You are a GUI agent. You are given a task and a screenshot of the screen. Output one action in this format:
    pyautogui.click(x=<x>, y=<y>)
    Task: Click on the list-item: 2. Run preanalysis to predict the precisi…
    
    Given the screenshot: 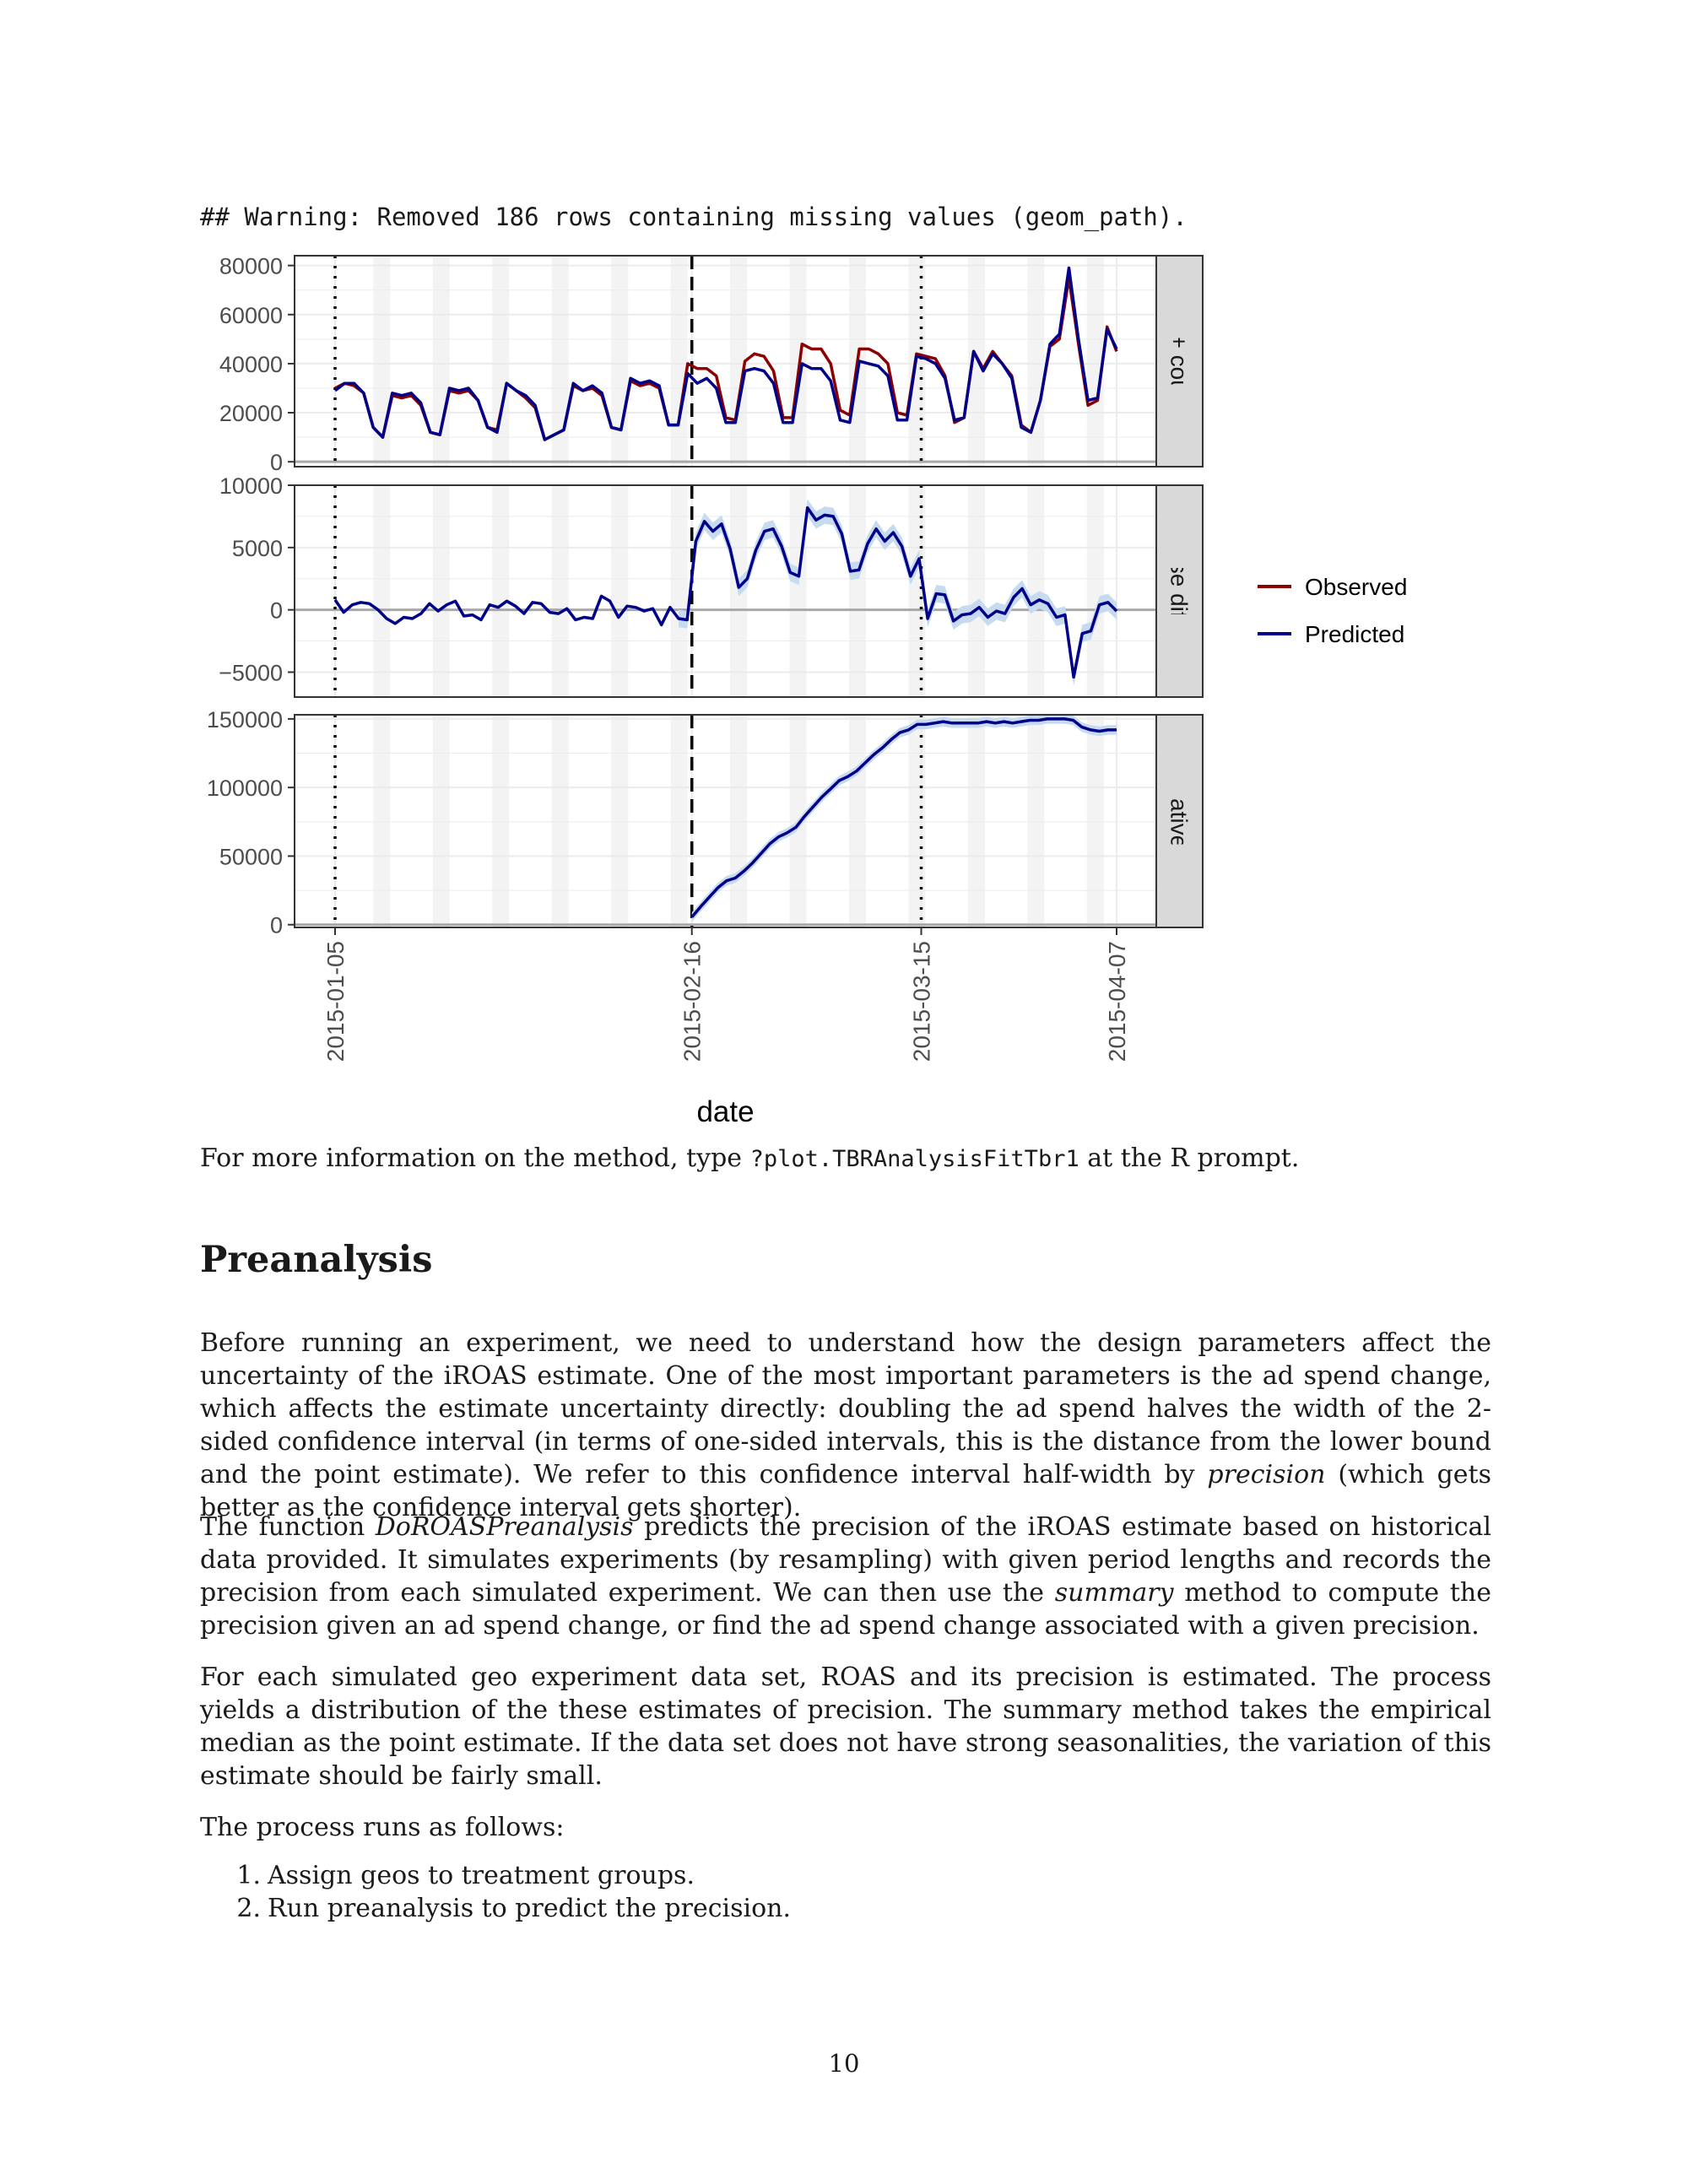 What is the action you would take?
    pyautogui.click(x=495, y=1908)
    